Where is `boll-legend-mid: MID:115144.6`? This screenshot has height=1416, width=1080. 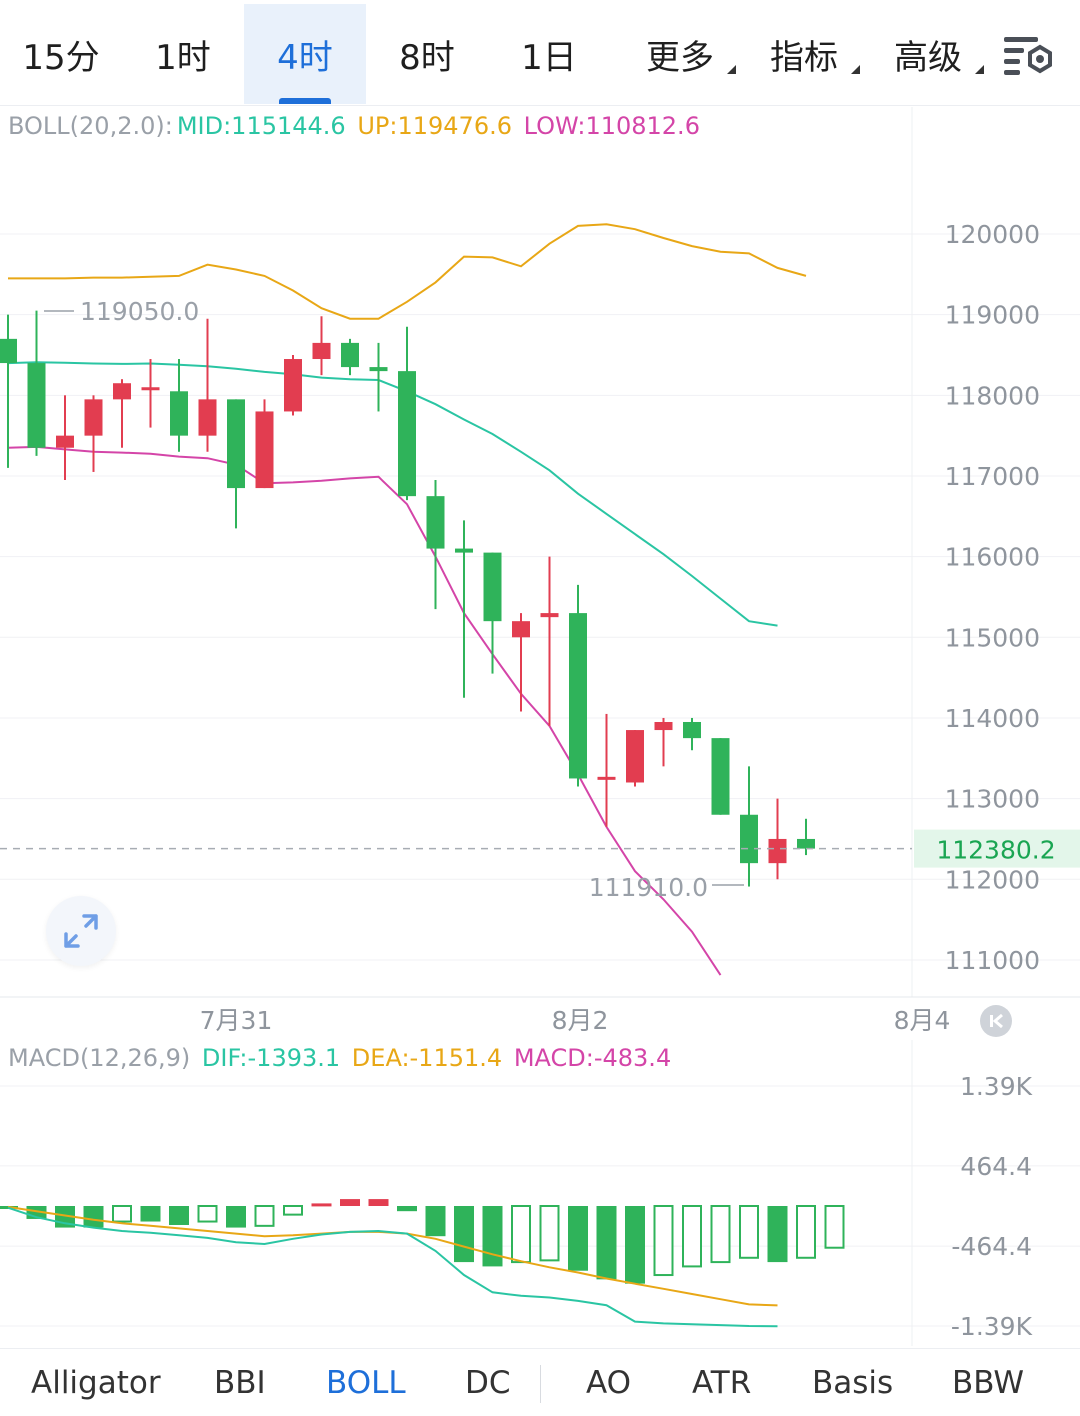
boll-legend-mid: MID:115144.6 is located at coordinates (261, 126).